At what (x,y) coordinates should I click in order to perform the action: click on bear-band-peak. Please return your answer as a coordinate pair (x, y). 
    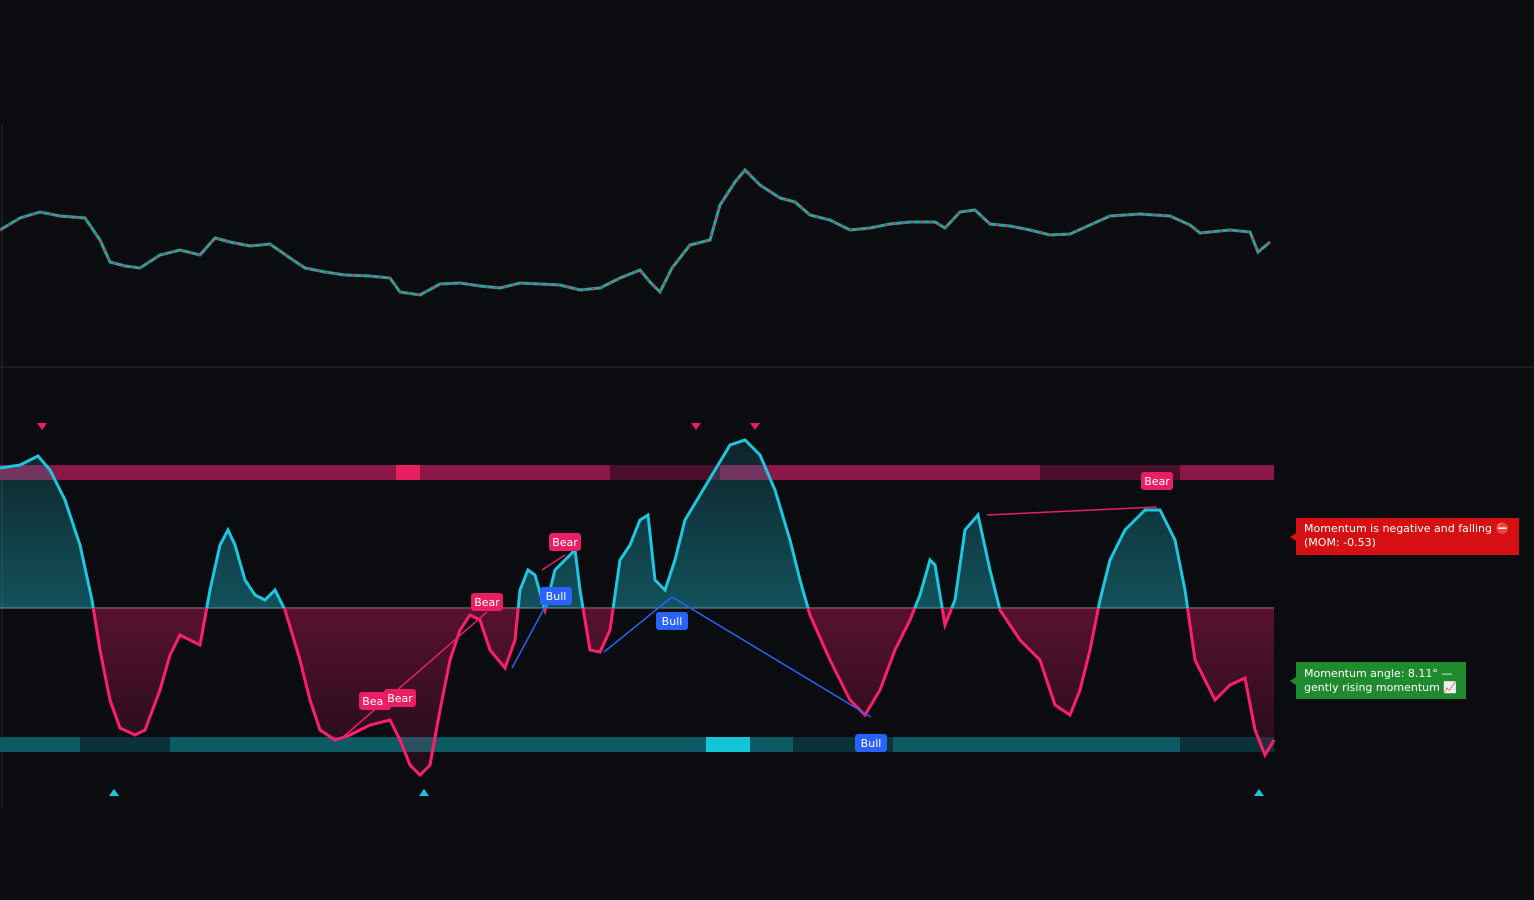
    Looking at the image, I should click on (408, 472).